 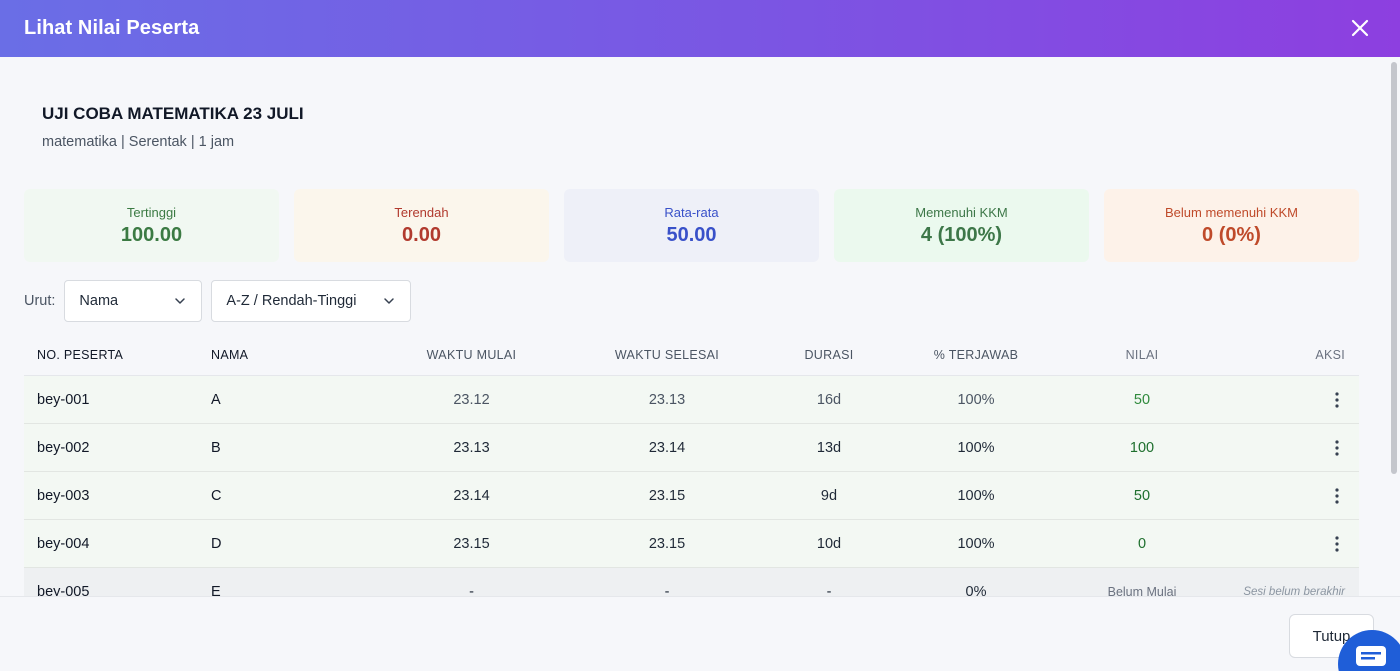 What do you see at coordinates (1231, 212) in the screenshot?
I see `stat-label: Belum memenuhi KKM` at bounding box center [1231, 212].